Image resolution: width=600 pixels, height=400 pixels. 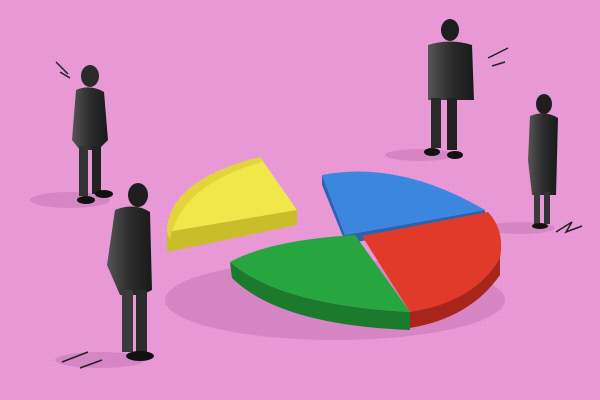 I want to click on figure-man-right-top, so click(x=466, y=89).